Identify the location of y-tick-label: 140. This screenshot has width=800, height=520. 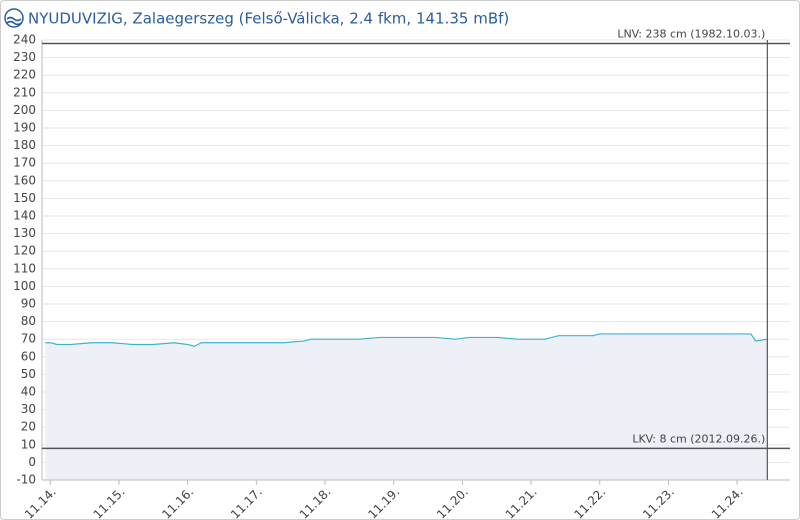
(24, 216).